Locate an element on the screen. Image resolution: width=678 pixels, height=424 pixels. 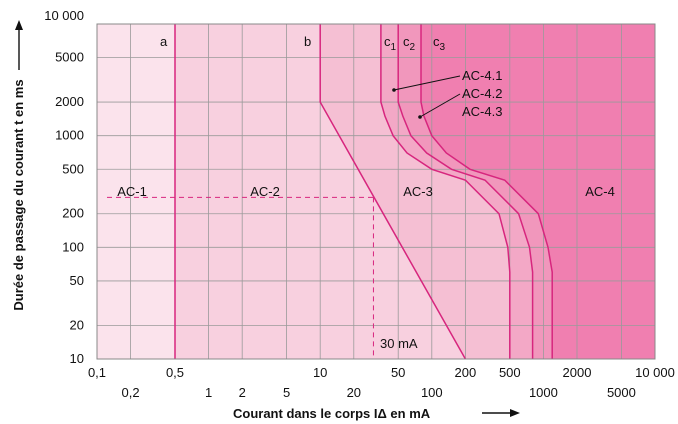
x-tick-label: 2 is located at coordinates (242, 392).